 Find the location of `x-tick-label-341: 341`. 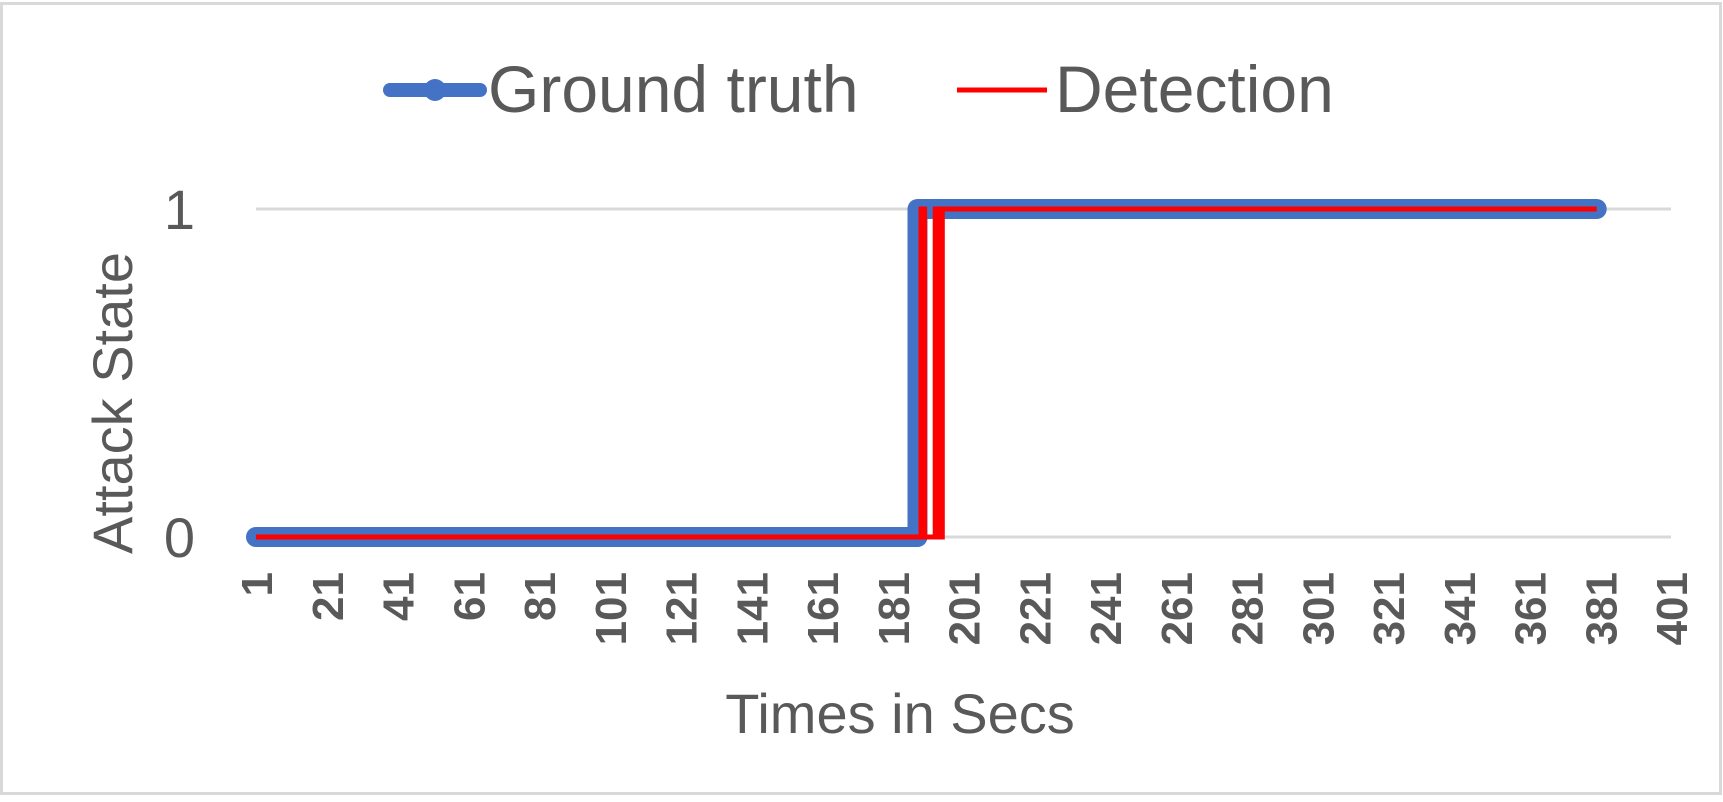

x-tick-label-341: 341 is located at coordinates (1460, 608).